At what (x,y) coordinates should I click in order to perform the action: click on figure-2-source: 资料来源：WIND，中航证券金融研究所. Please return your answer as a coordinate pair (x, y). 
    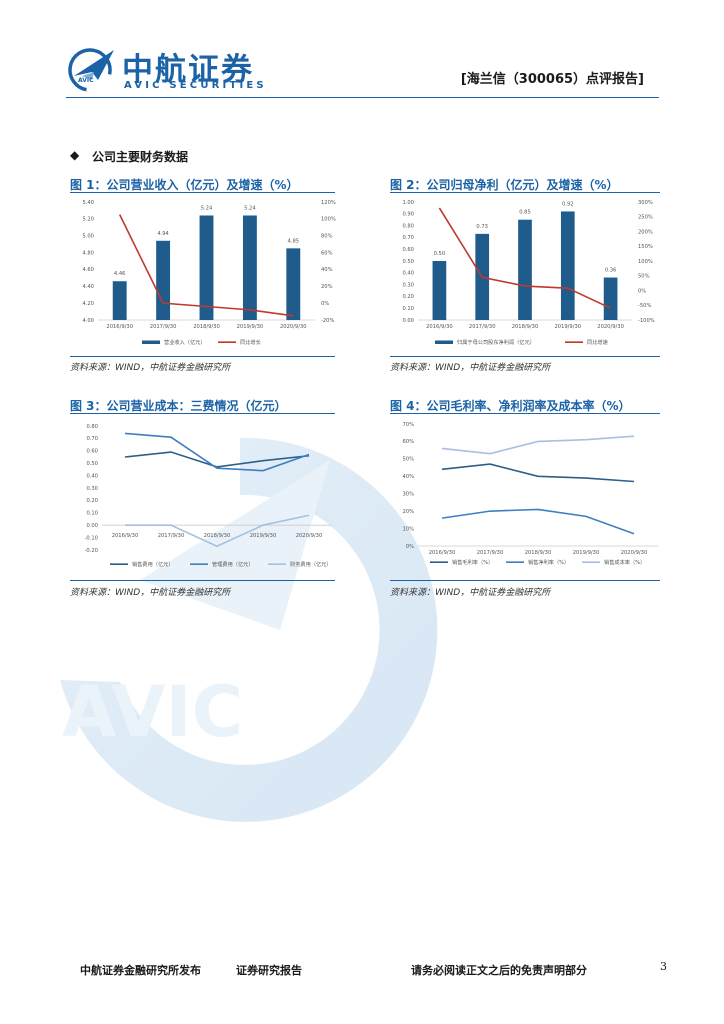
    Looking at the image, I should click on (470, 368).